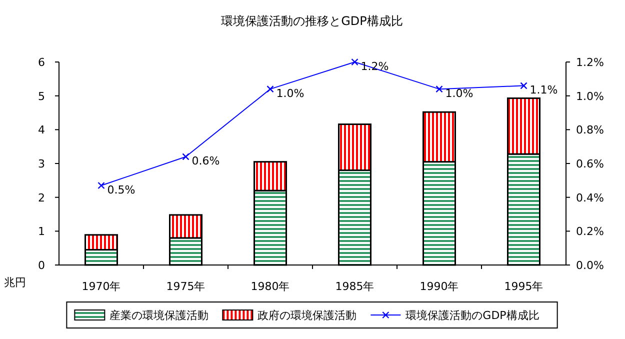 The height and width of the screenshot is (339, 625). I want to click on y2-tick-label: 1.2%, so click(590, 62).